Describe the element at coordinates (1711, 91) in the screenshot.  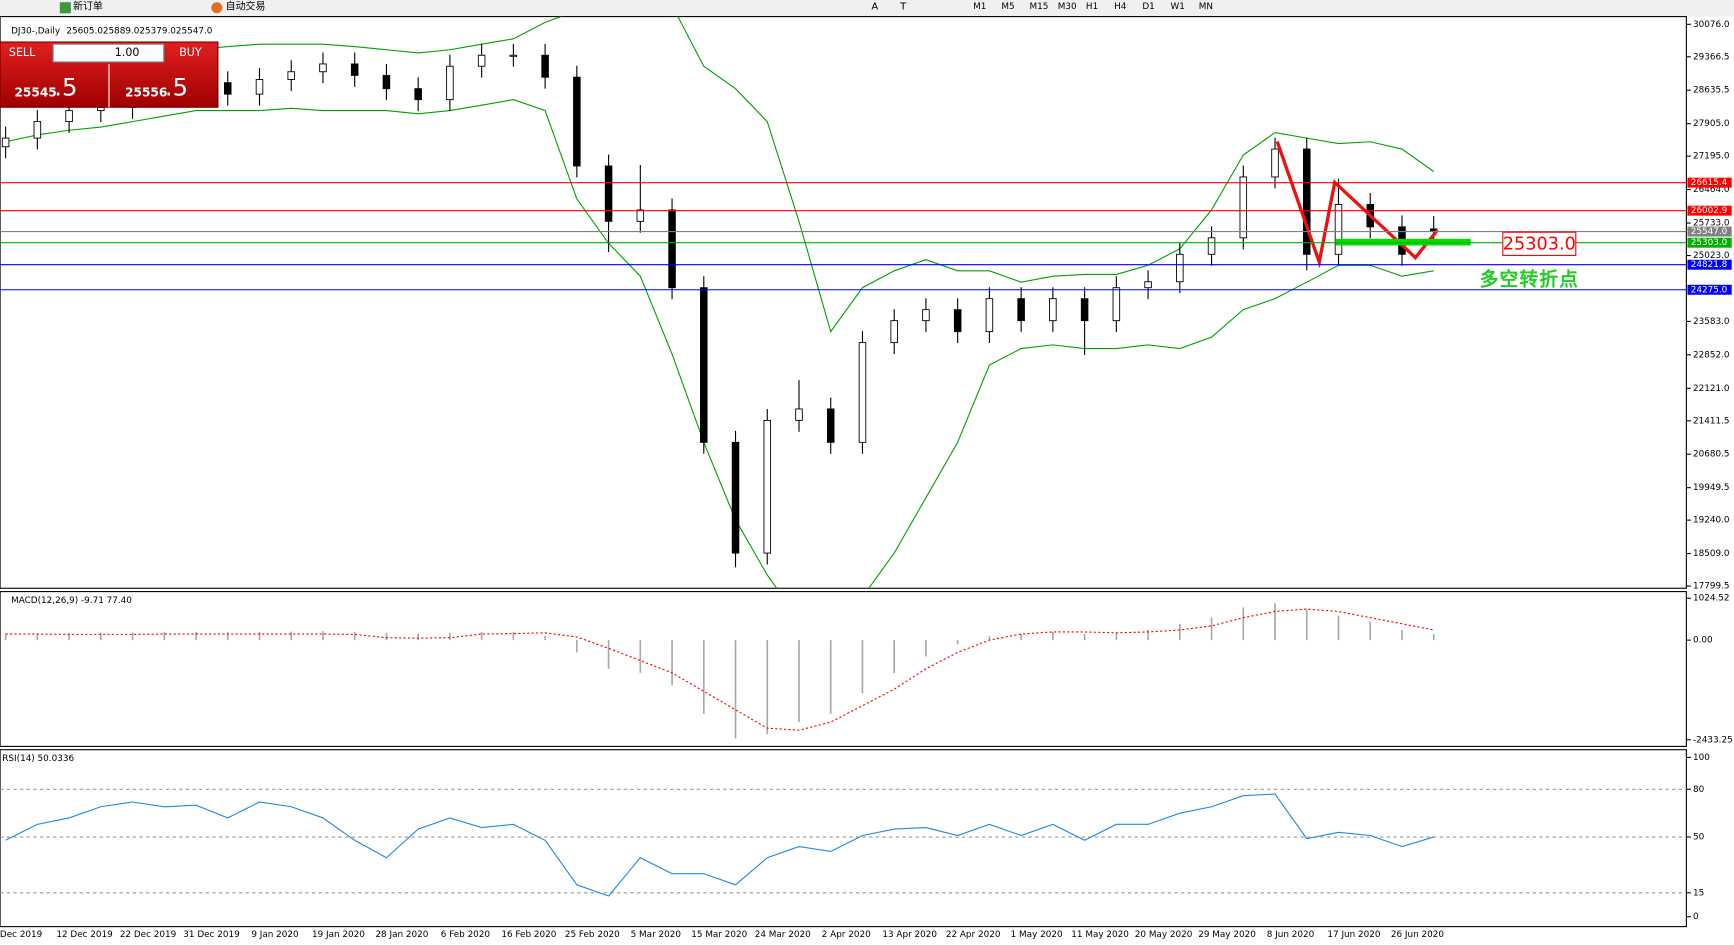
I see `y-tick-label: 28635.5` at that location.